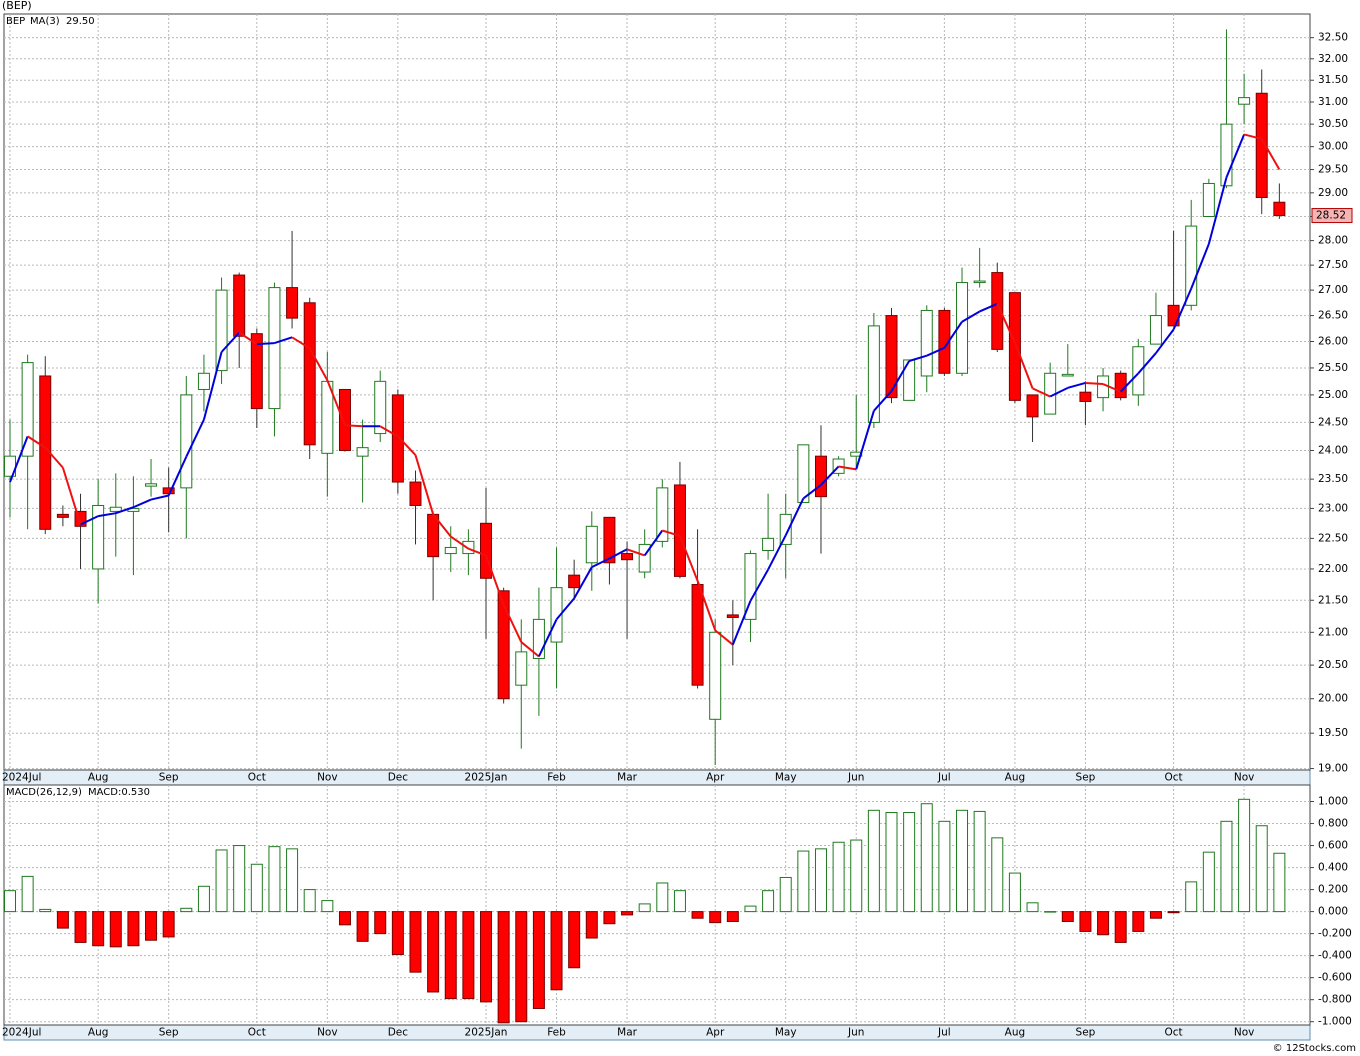 The image size is (1360, 1056). Describe the element at coordinates (657, 1032) in the screenshot. I see `time-axis-strip` at that location.